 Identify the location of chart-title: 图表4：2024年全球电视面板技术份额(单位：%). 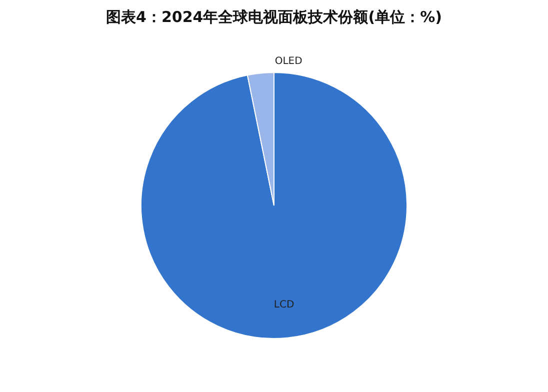
(274, 17).